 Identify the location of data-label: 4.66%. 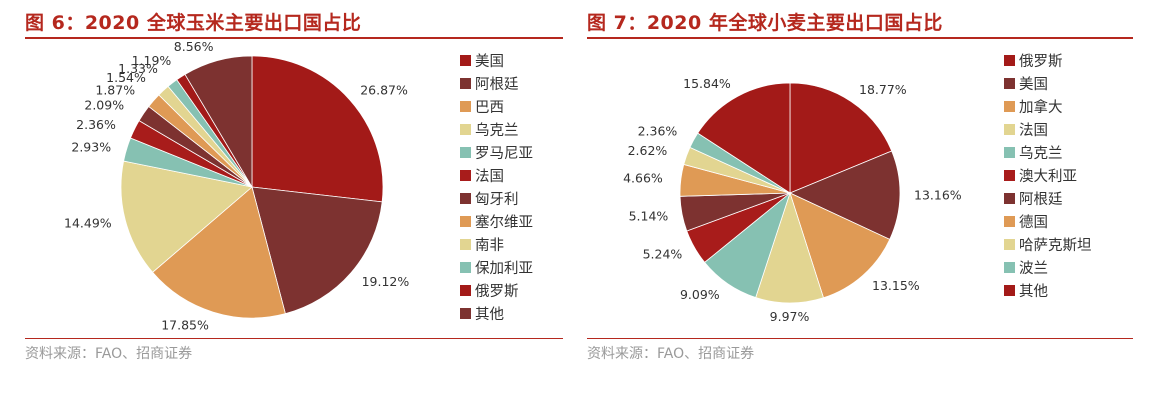
(643, 178).